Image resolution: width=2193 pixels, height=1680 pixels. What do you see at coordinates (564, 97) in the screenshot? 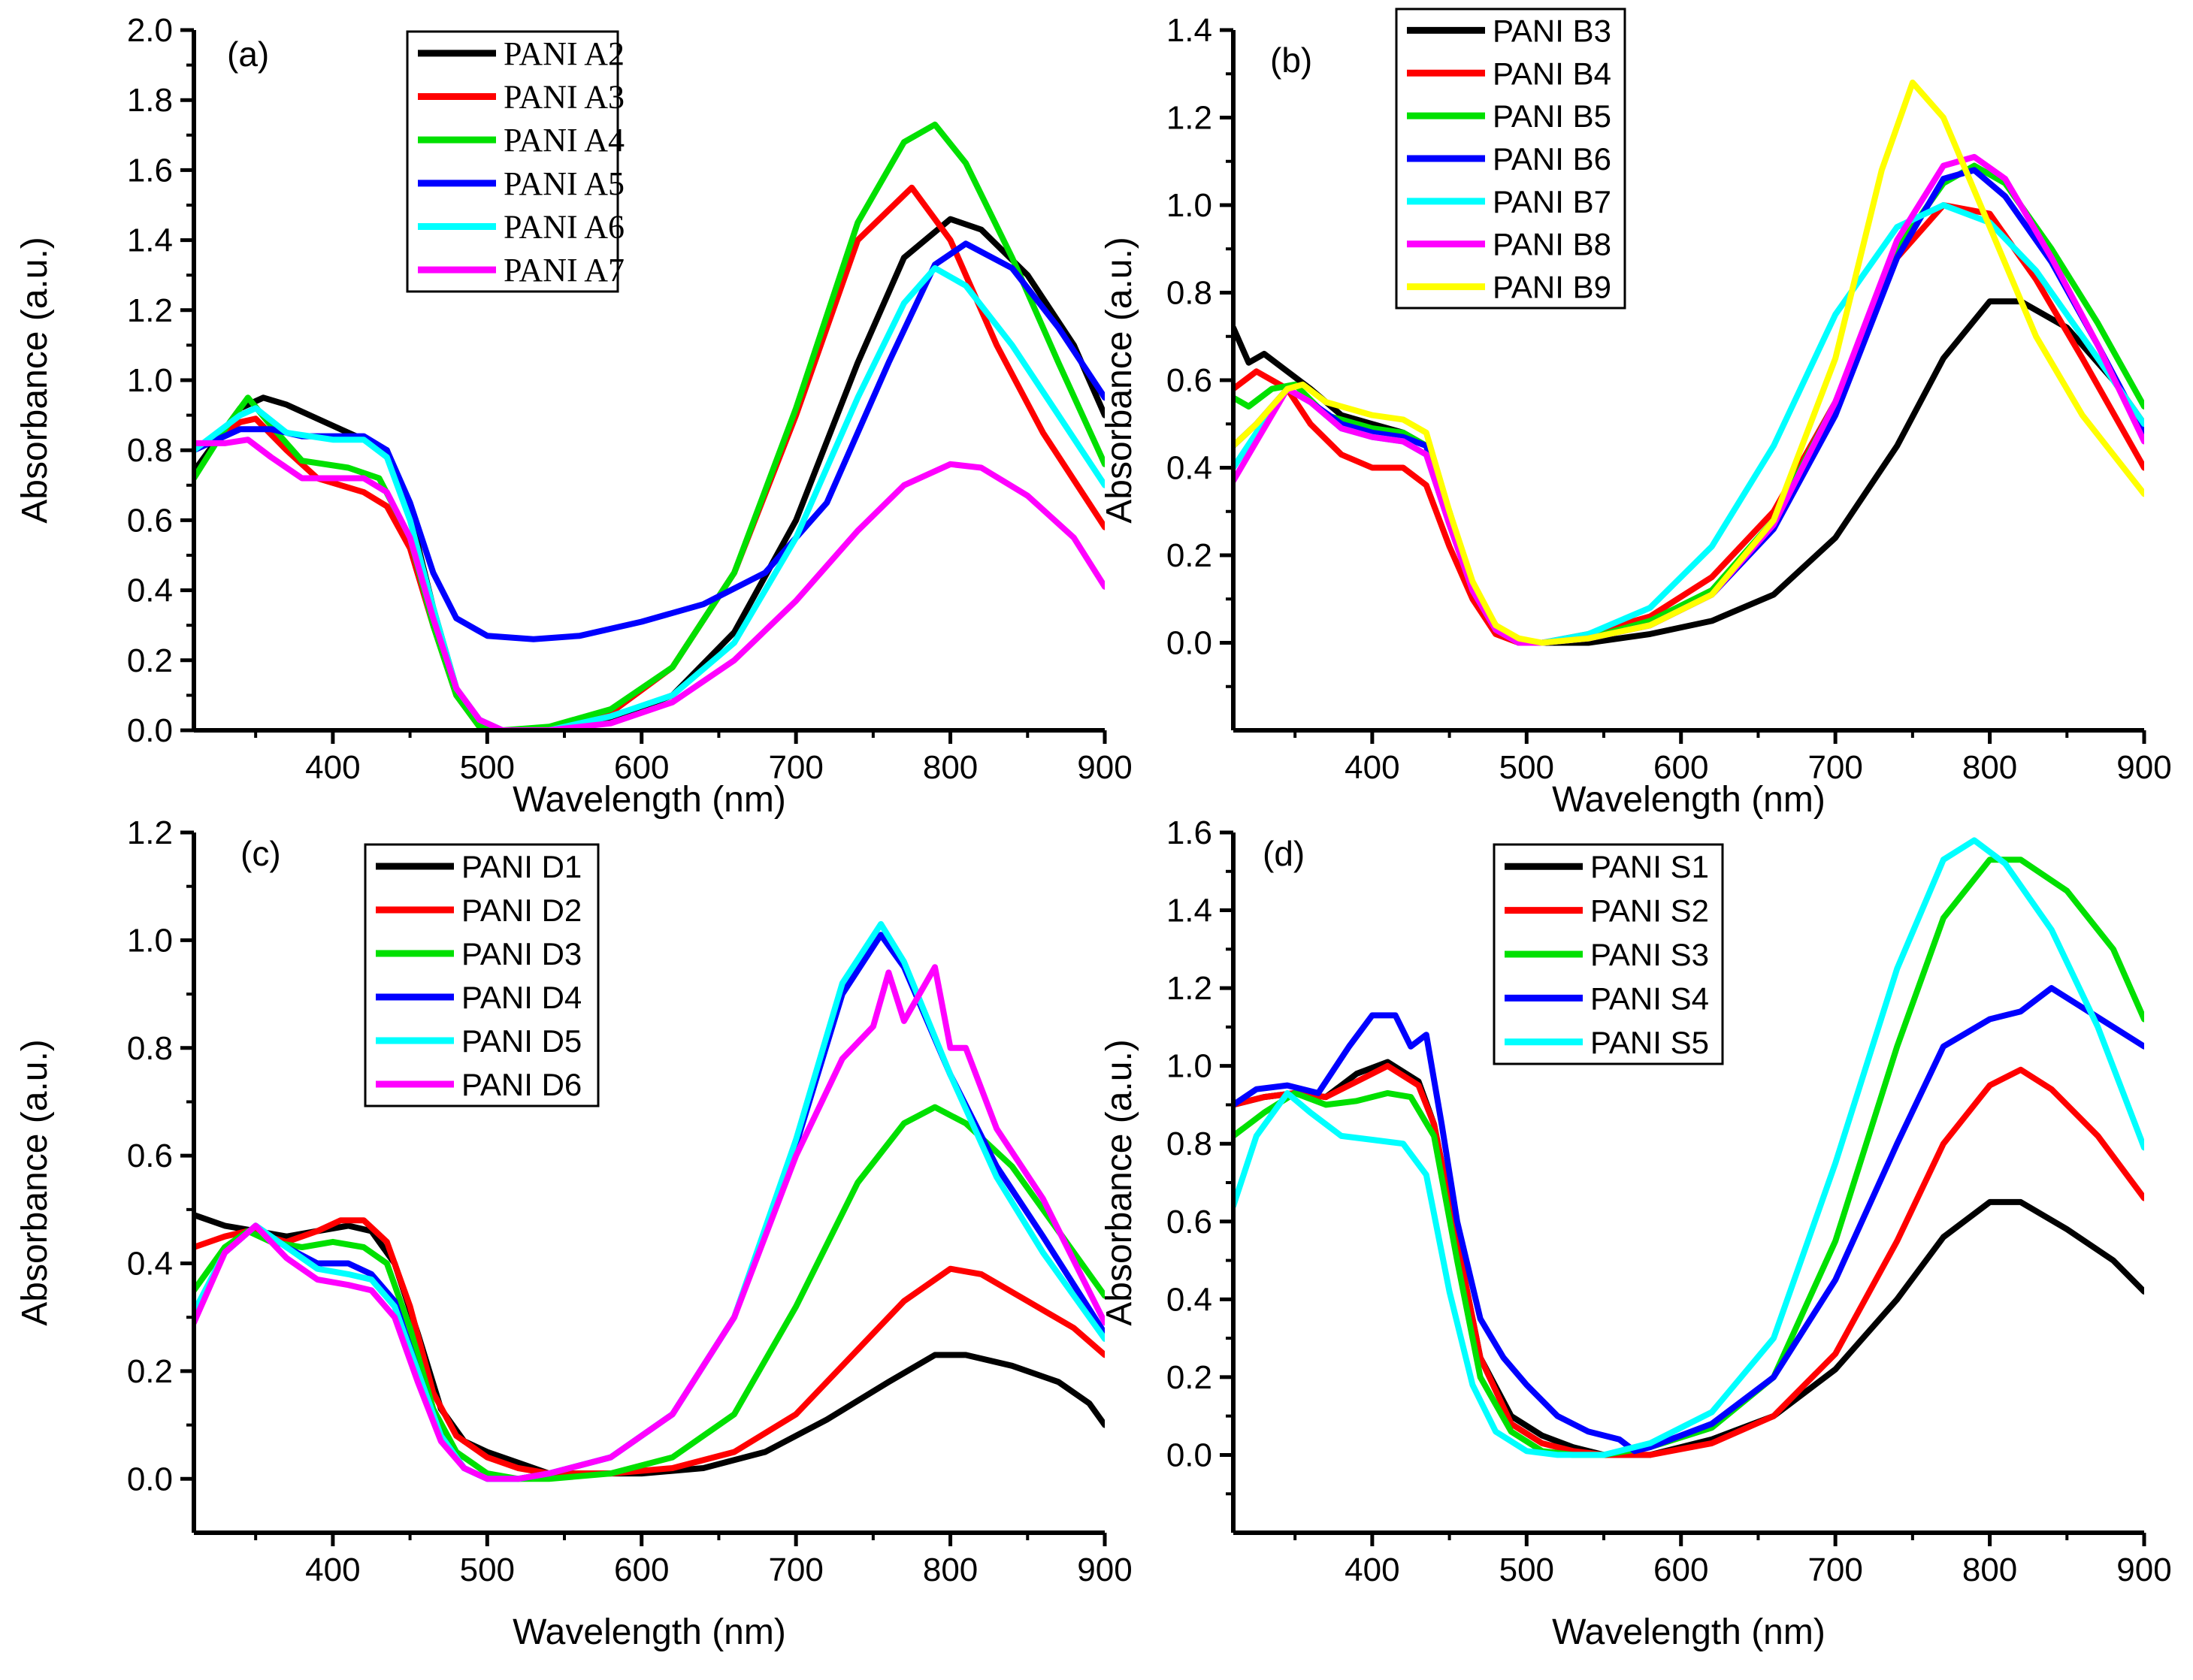
I see `legend-label: PANI A3` at bounding box center [564, 97].